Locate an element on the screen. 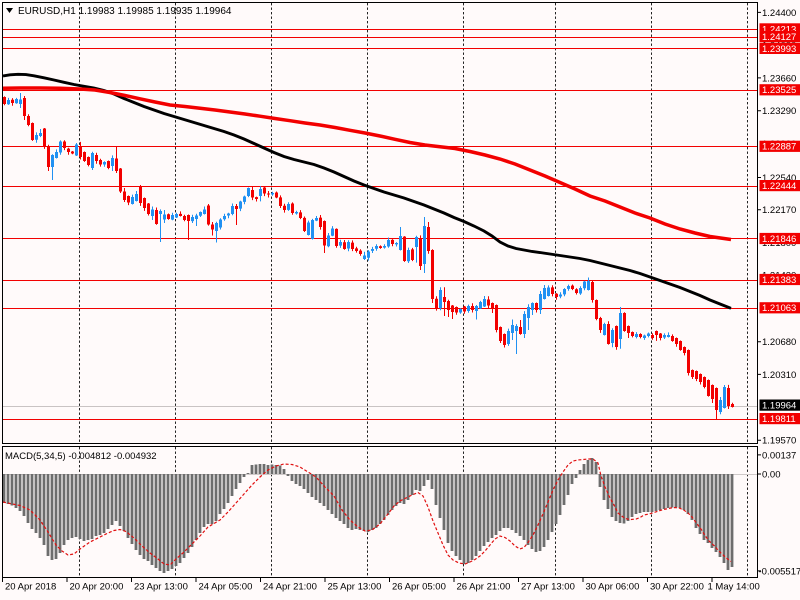 The width and height of the screenshot is (800, 600). svg-text: 26 Apr 05:00 is located at coordinates (419, 587).